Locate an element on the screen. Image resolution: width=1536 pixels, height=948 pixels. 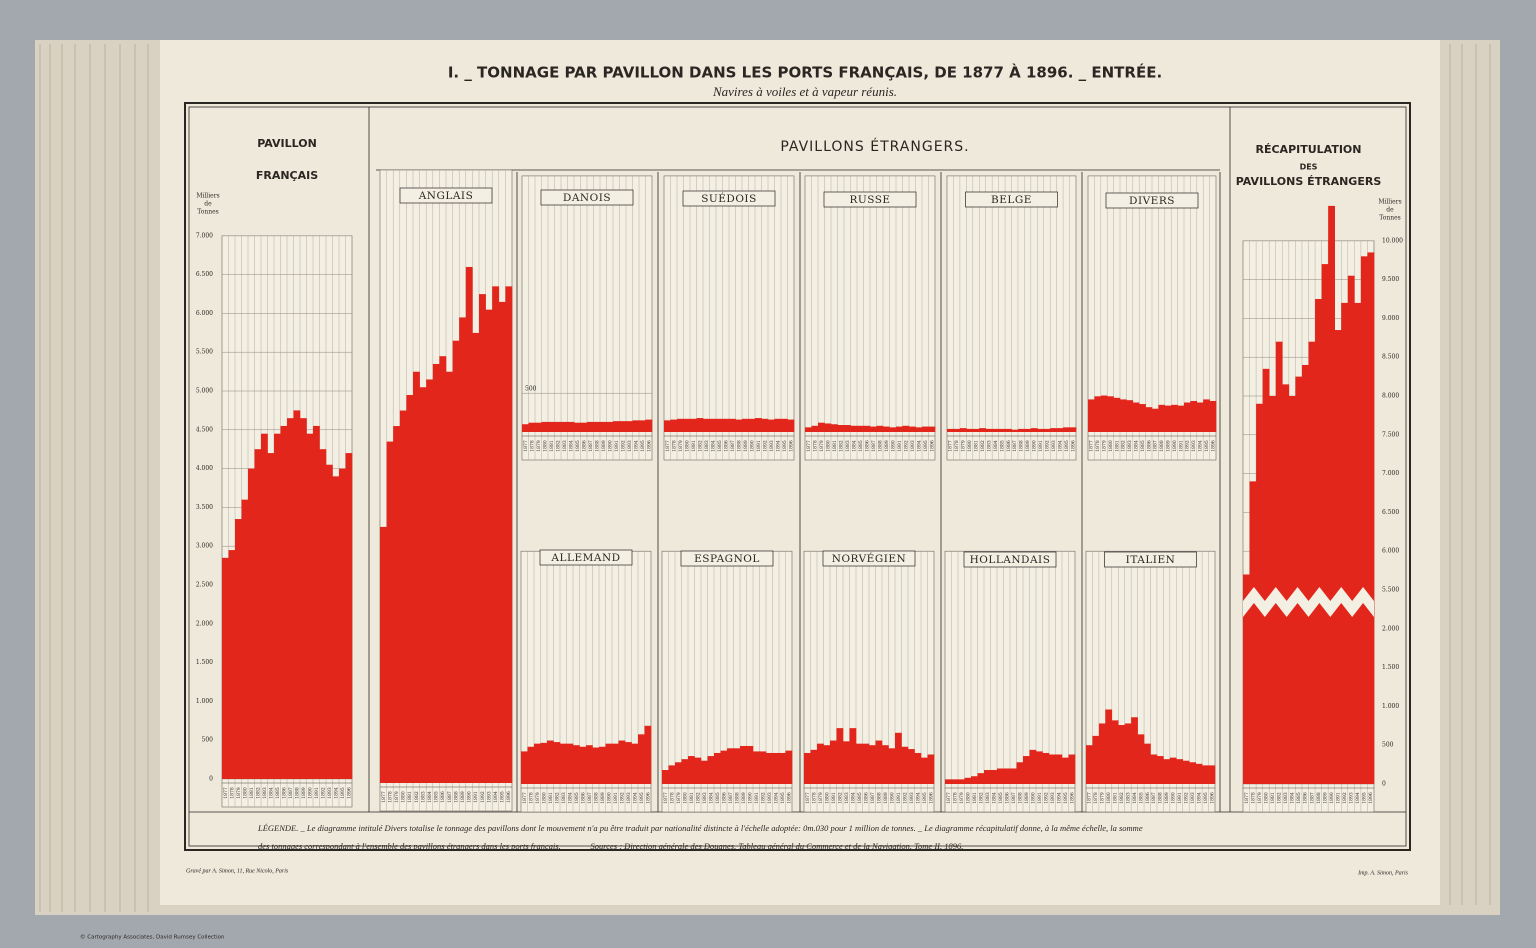
y-tick-label: 2.000 is located at coordinates (204, 623).